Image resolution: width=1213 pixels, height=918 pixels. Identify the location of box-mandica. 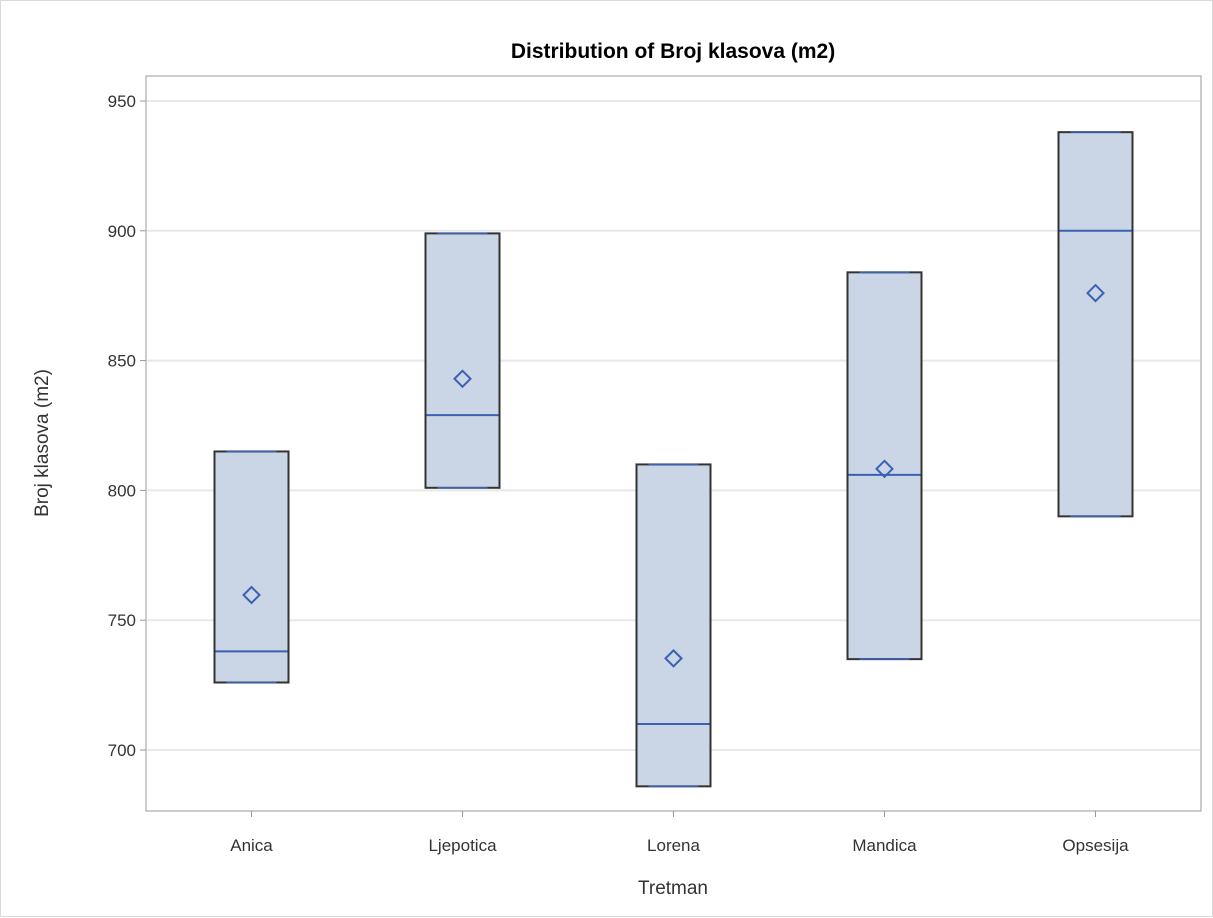
(884, 466).